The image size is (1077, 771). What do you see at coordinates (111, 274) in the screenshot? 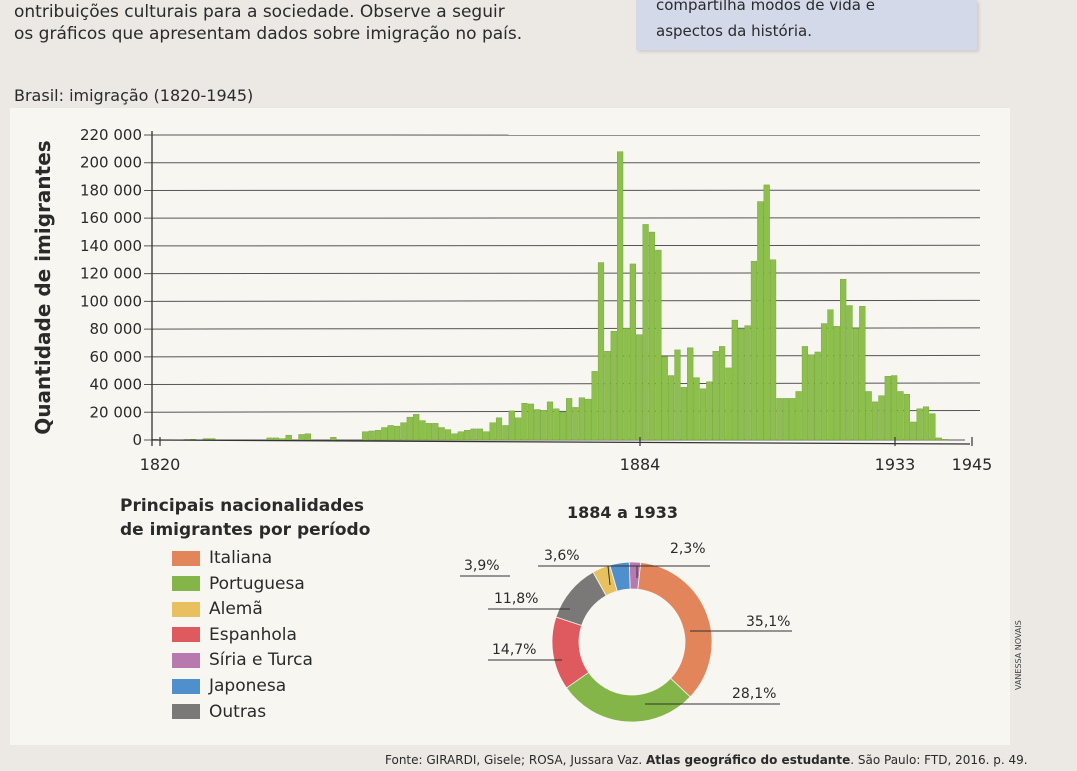
I see `y-tick-label-120000: 120 000` at bounding box center [111, 274].